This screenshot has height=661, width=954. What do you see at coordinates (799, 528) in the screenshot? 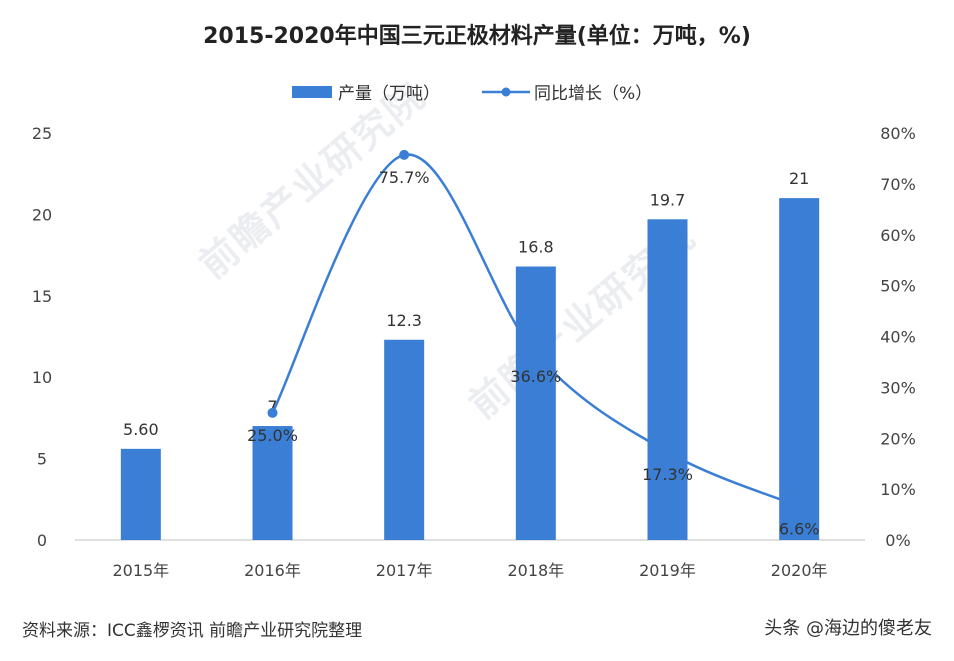
I see `growth-value-label: 6.6%` at bounding box center [799, 528].